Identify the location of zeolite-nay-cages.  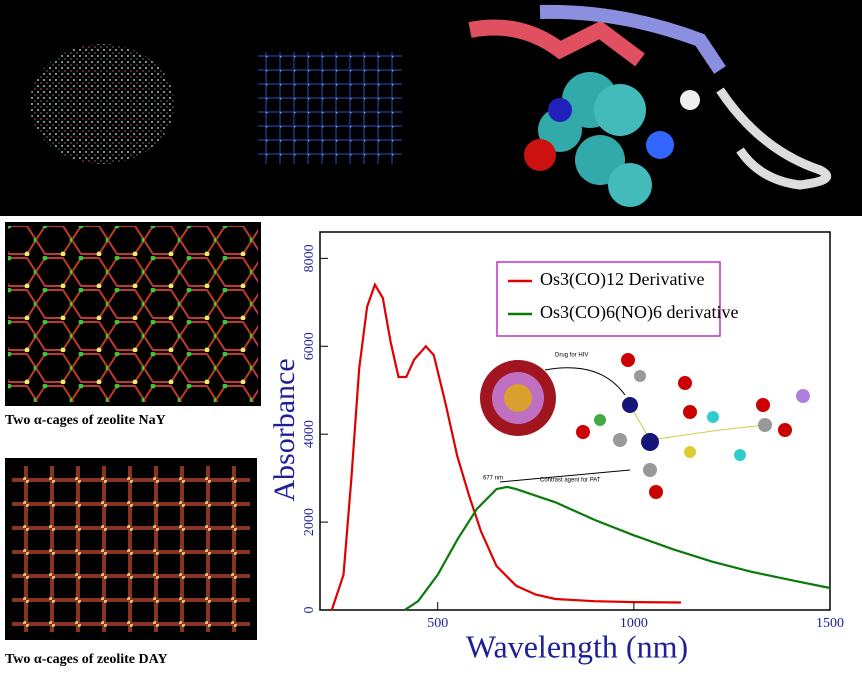
(133, 314).